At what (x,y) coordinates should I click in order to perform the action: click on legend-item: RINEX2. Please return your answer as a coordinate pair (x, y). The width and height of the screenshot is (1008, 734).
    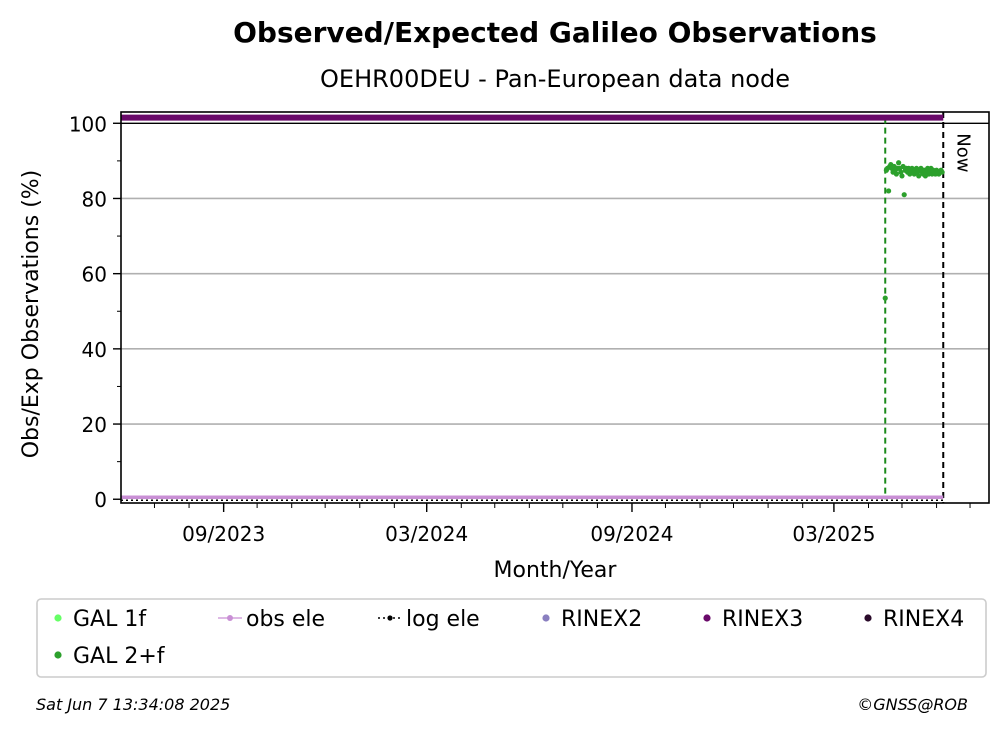
    Looking at the image, I should click on (592, 619).